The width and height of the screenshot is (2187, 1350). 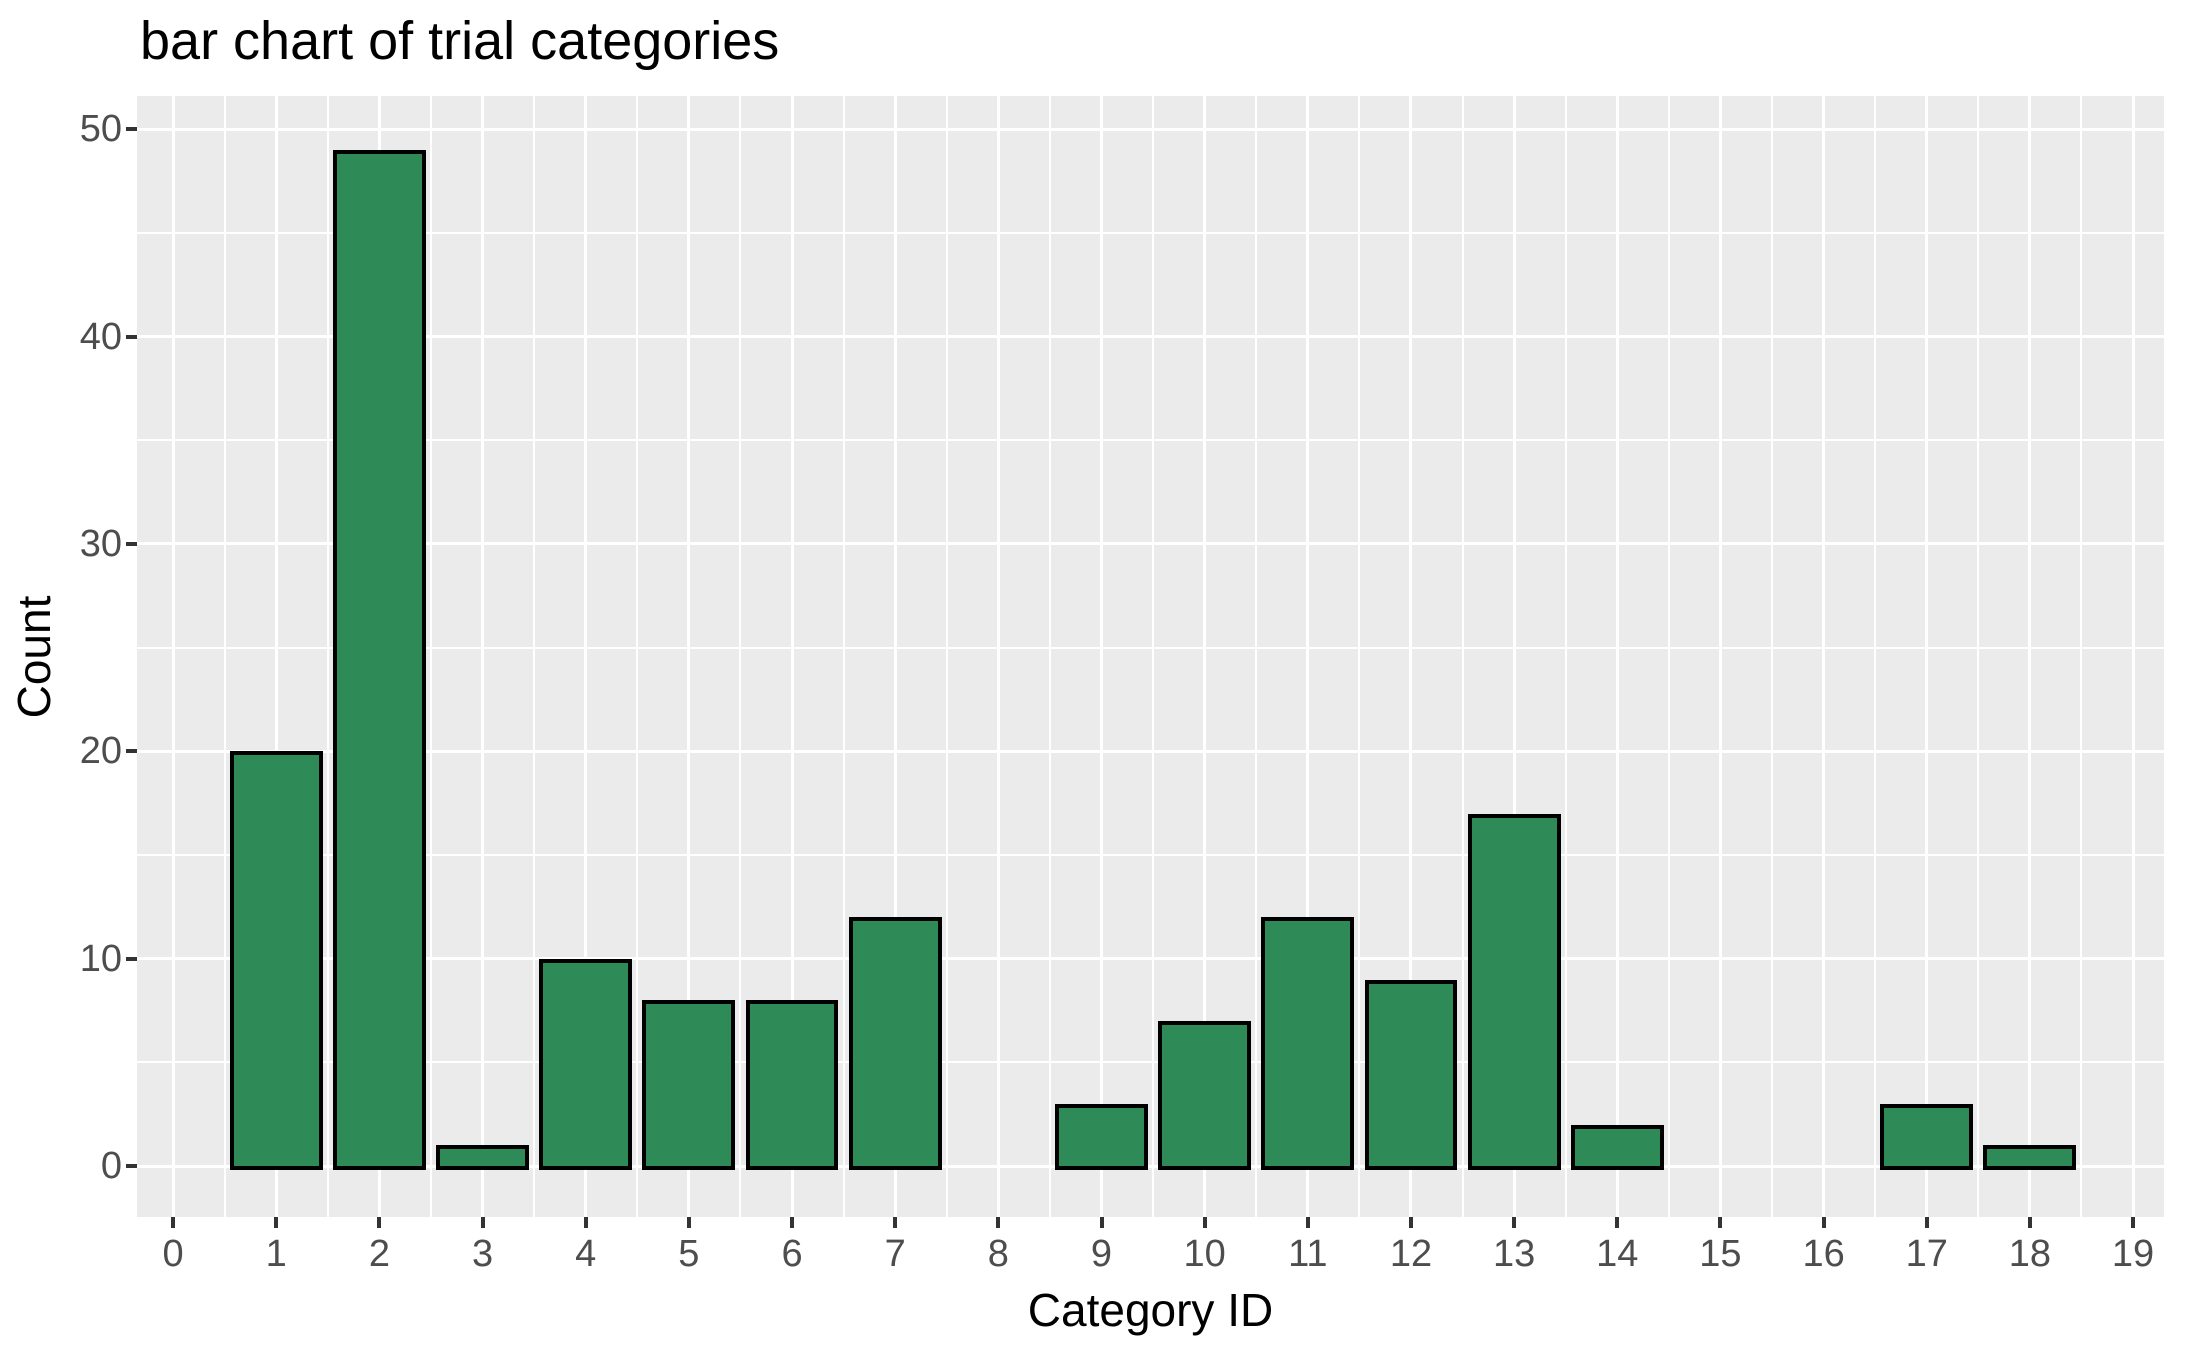 I want to click on y-tick-label: 20, so click(x=100, y=751).